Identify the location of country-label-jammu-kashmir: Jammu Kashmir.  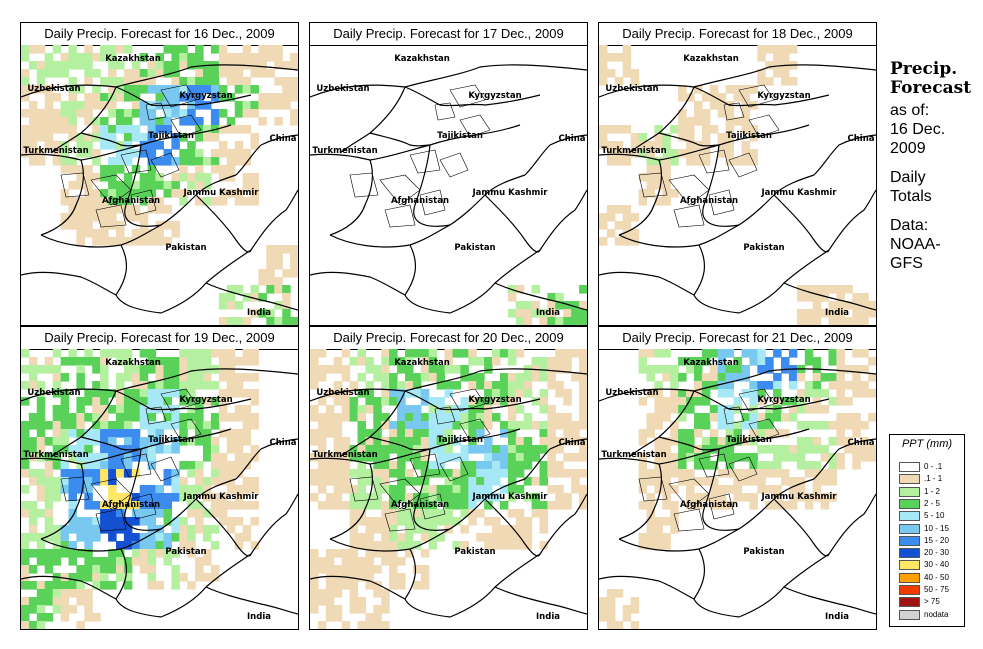
(509, 193).